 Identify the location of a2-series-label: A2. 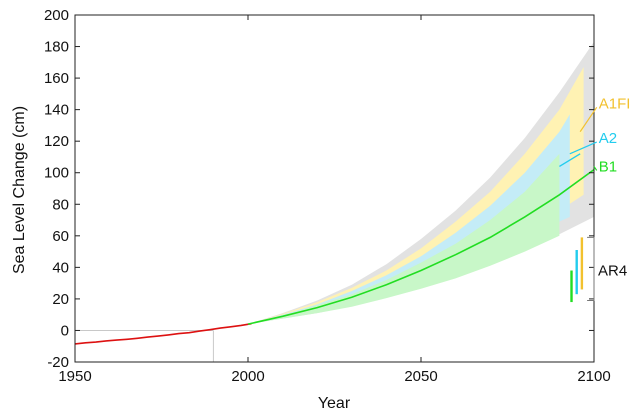
(608, 138).